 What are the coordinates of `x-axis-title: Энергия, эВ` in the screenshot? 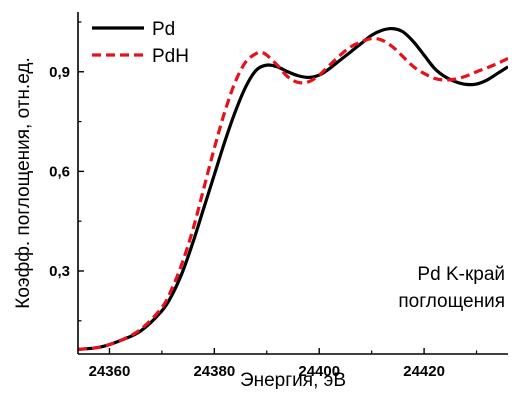 It's located at (293, 379).